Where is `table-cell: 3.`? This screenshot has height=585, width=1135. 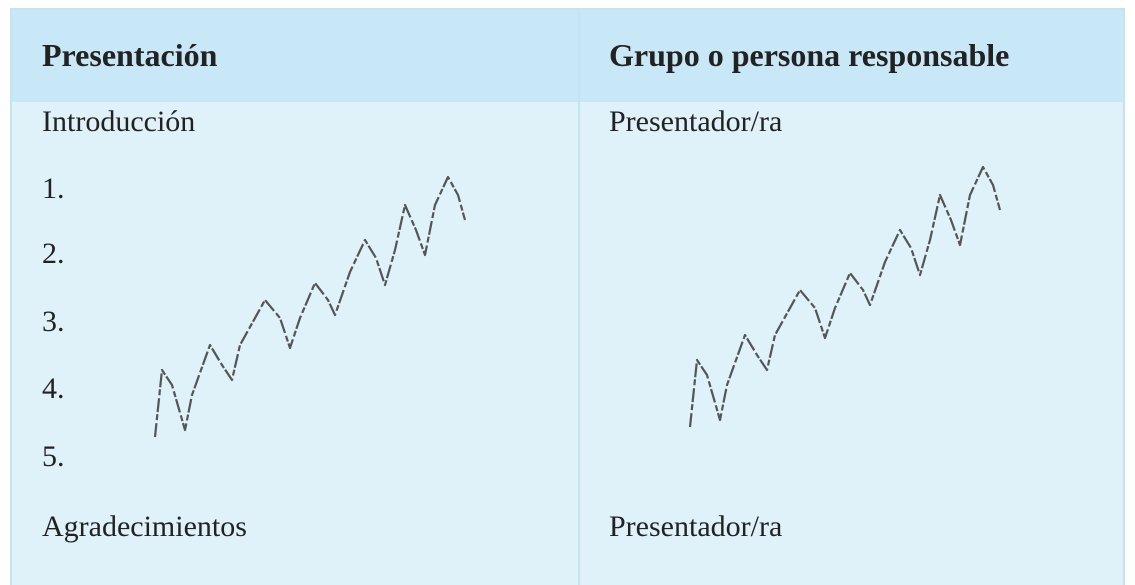 table-cell: 3. is located at coordinates (53, 321).